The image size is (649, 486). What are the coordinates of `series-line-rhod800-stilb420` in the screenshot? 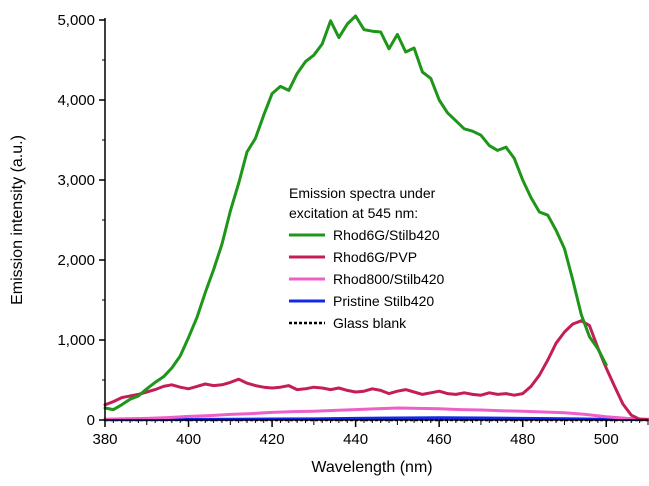 It's located at (376, 413).